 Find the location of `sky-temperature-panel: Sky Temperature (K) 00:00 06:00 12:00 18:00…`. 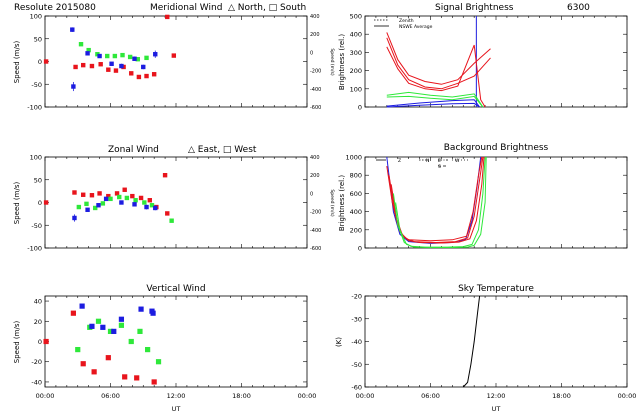

sky-temperature-panel: Sky Temperature (K) 00:00 06:00 12:00 18:00… is located at coordinates (485, 348).